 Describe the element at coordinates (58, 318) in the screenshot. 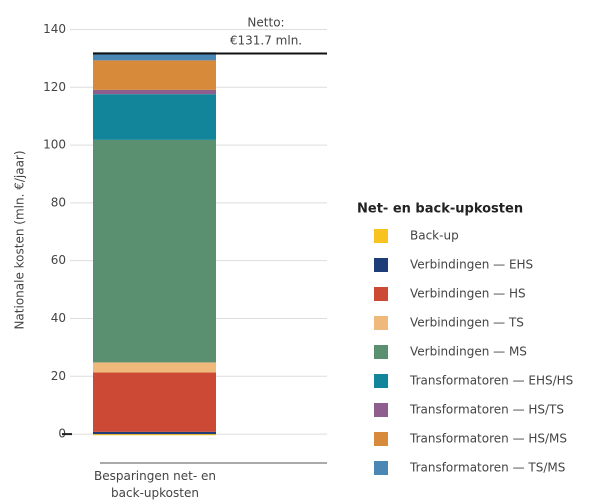

I see `y-tick-label: 40` at that location.